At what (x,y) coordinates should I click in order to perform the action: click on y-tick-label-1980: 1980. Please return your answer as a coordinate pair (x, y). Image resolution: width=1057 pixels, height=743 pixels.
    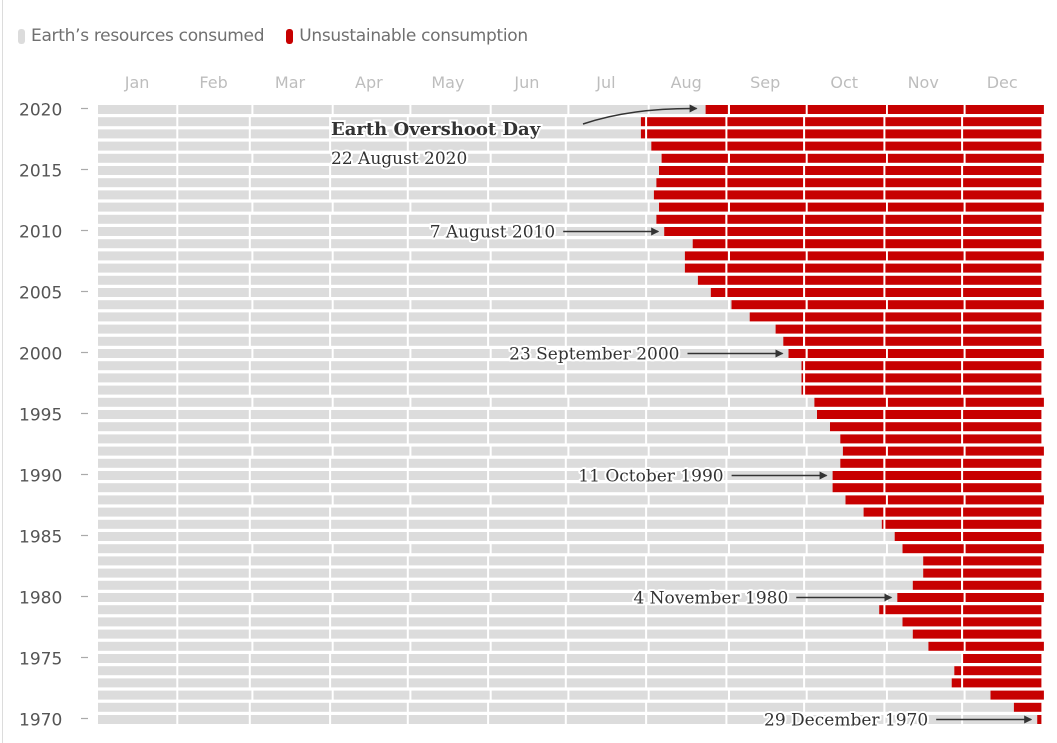
    Looking at the image, I should click on (40, 599).